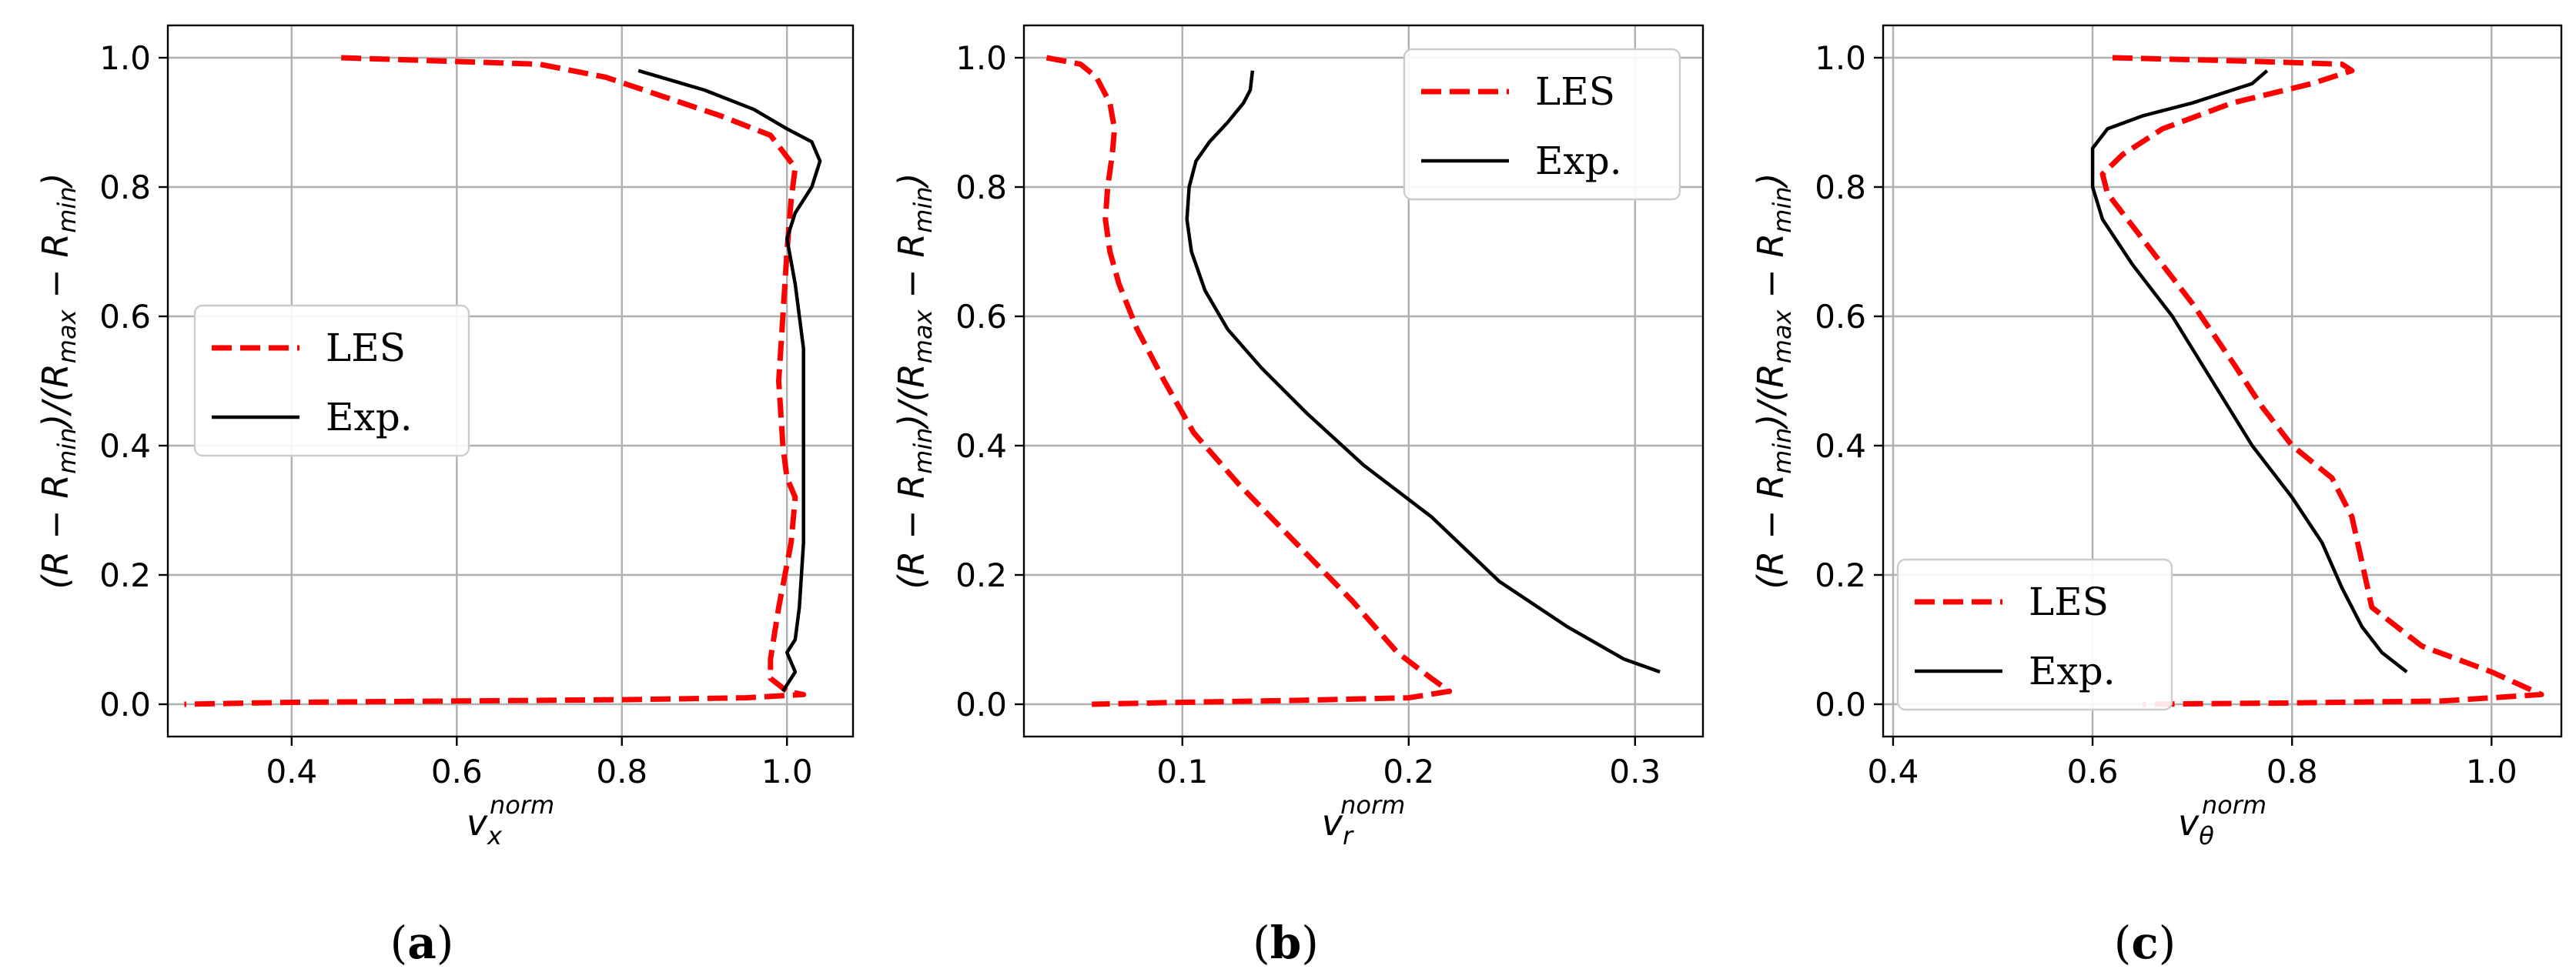 This screenshot has width=2576, height=979. What do you see at coordinates (2222, 820) in the screenshot?
I see `x-axis-label: vθnorm` at bounding box center [2222, 820].